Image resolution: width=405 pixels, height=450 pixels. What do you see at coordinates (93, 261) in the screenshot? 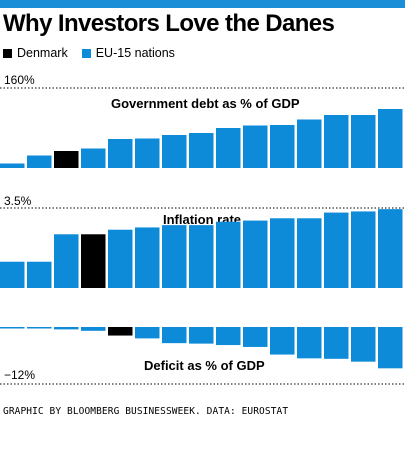
I see `inflation-bar-denmark` at bounding box center [93, 261].